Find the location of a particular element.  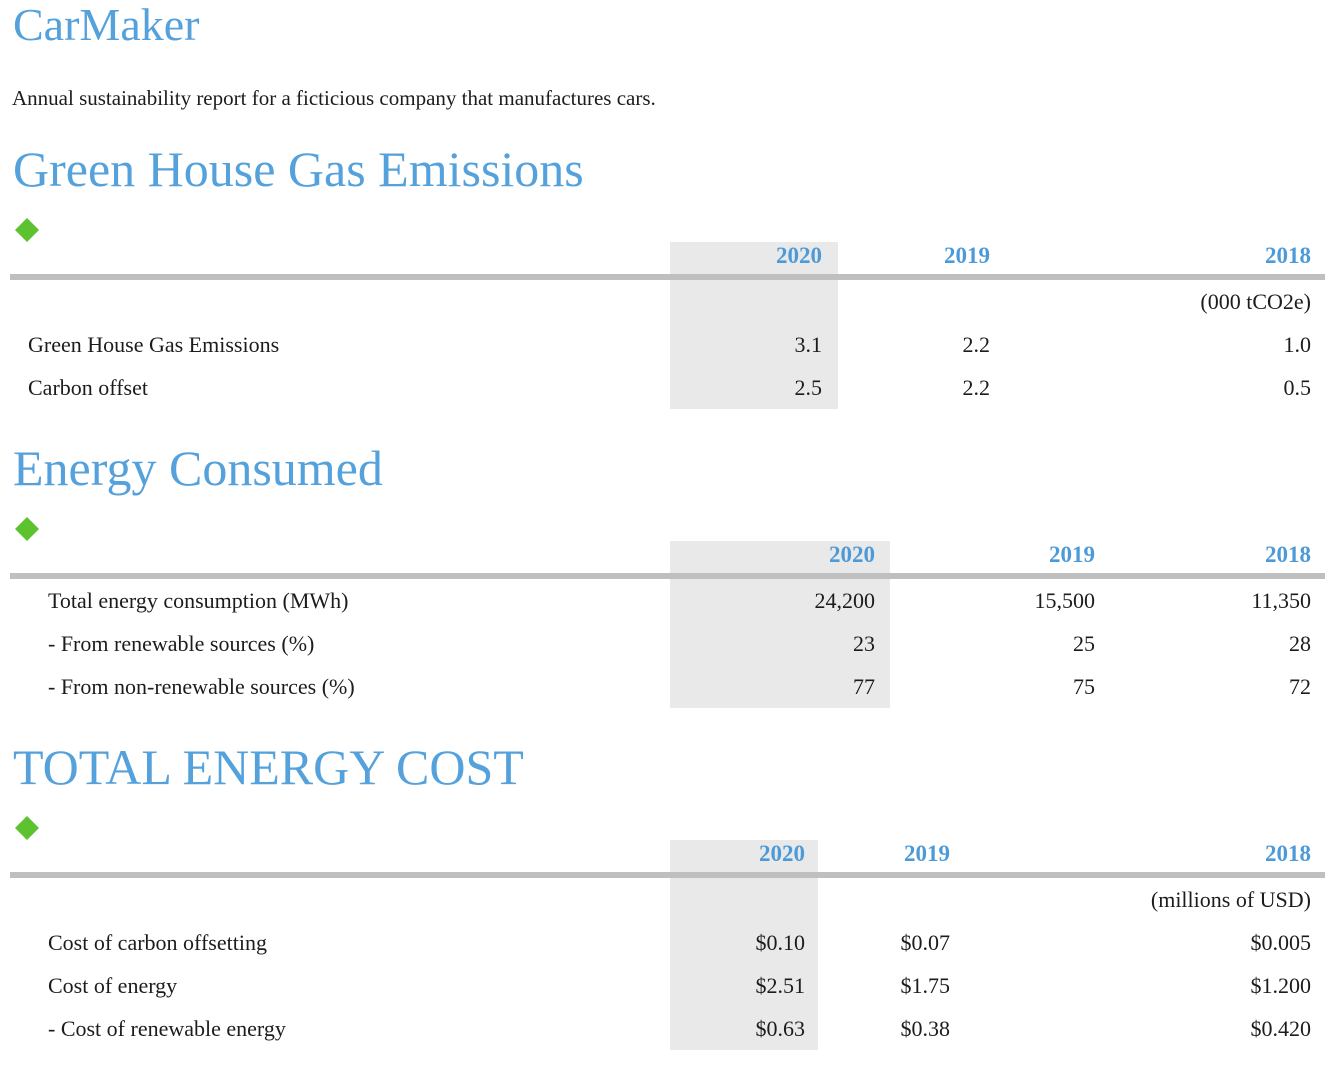

row-value: 77 is located at coordinates (780, 686).